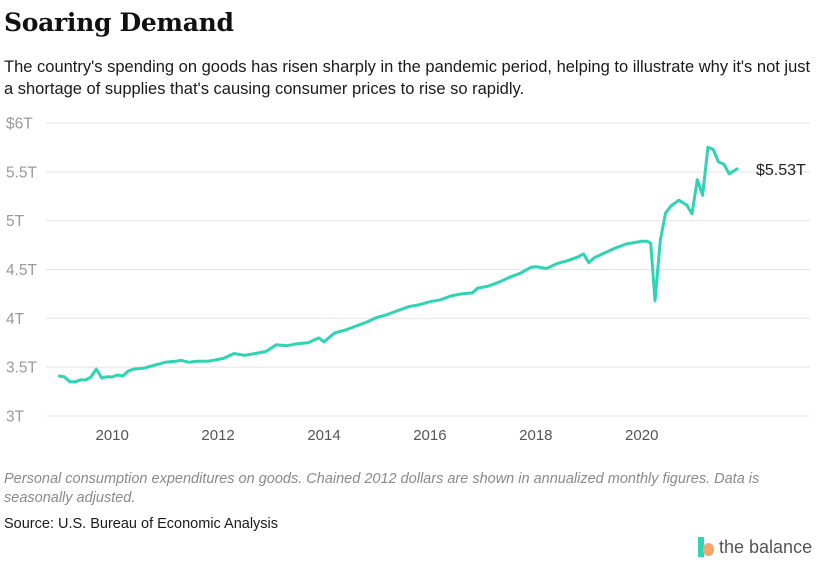  Describe the element at coordinates (15, 417) in the screenshot. I see `y-tick-label: 3T` at that location.